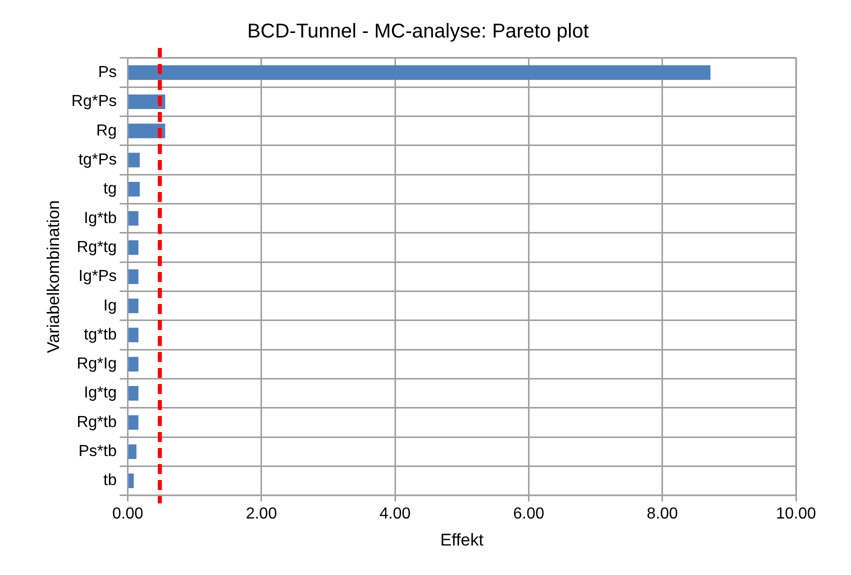  Describe the element at coordinates (796, 513) in the screenshot. I see `x-tick-label: 10.00` at that location.